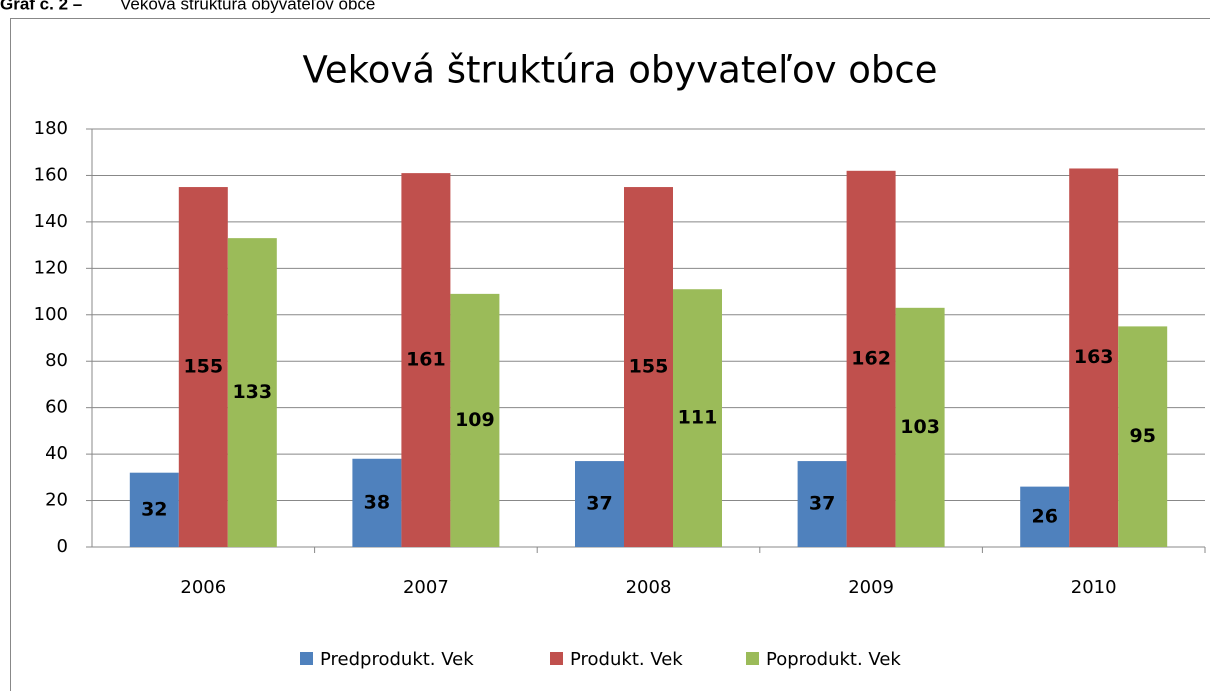 This screenshot has height=691, width=1210. I want to click on data-label: 32, so click(154, 509).